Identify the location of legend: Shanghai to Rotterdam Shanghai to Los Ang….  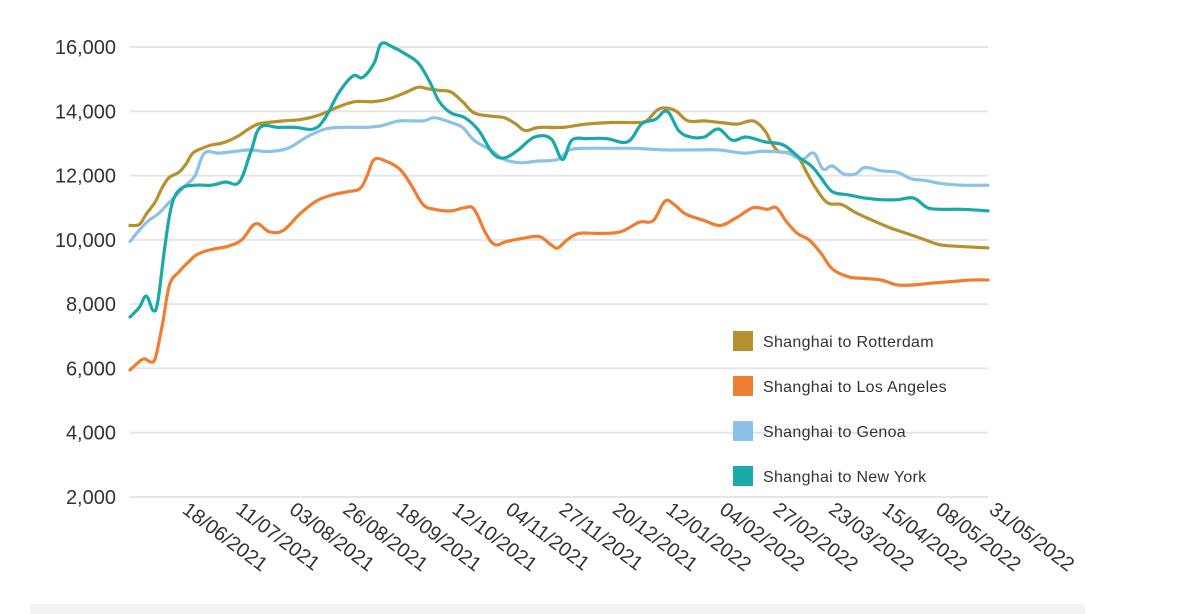
(840, 408).